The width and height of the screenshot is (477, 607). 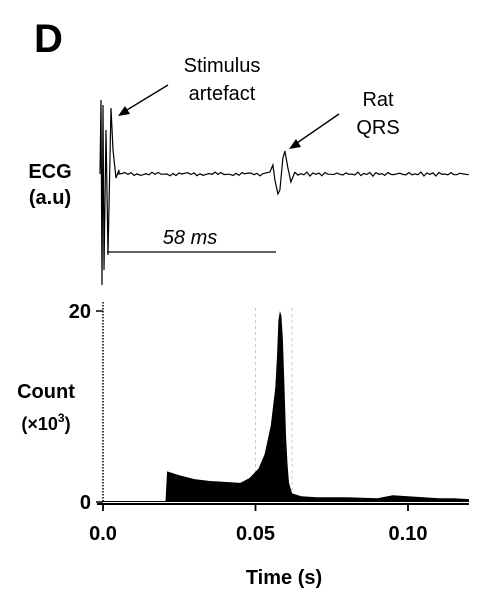 What do you see at coordinates (222, 94) in the screenshot?
I see `annotation-stimulus-line2: artefact` at bounding box center [222, 94].